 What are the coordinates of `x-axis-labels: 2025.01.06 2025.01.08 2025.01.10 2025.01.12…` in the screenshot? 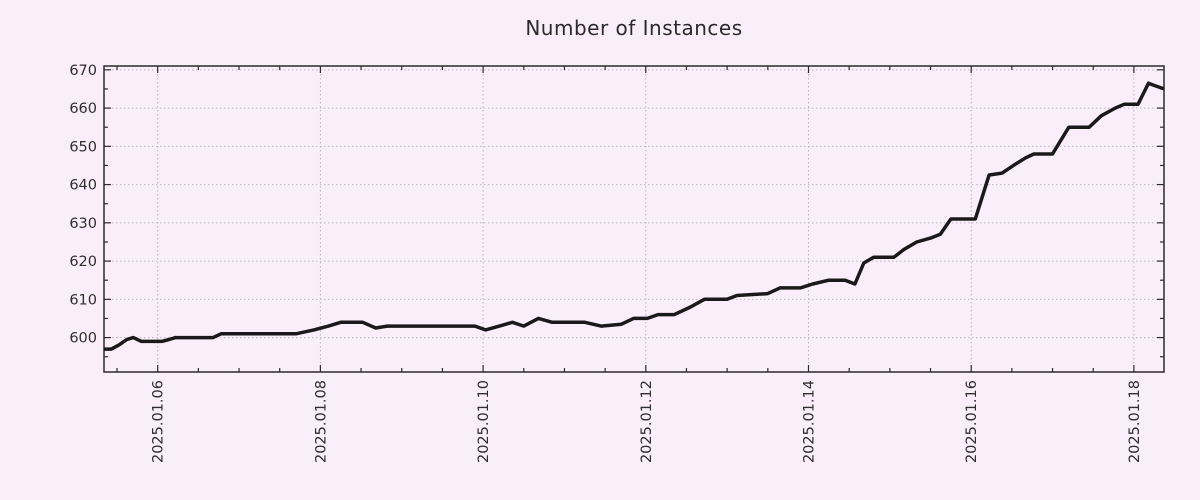 It's located at (647, 421).